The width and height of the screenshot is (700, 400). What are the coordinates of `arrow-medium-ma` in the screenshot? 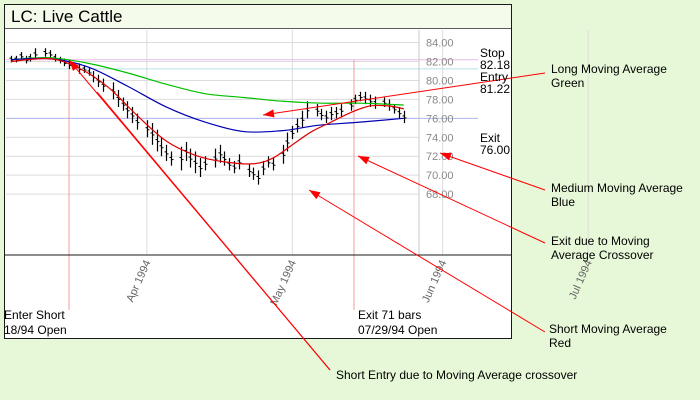 It's located at (492, 171).